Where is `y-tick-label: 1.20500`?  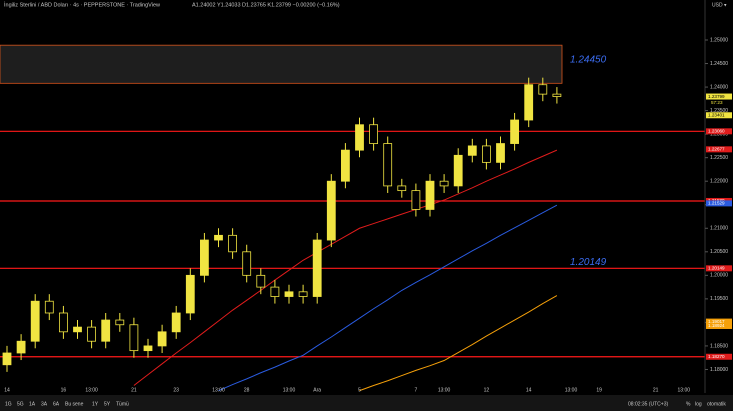 y-tick-label: 1.20500 is located at coordinates (719, 252).